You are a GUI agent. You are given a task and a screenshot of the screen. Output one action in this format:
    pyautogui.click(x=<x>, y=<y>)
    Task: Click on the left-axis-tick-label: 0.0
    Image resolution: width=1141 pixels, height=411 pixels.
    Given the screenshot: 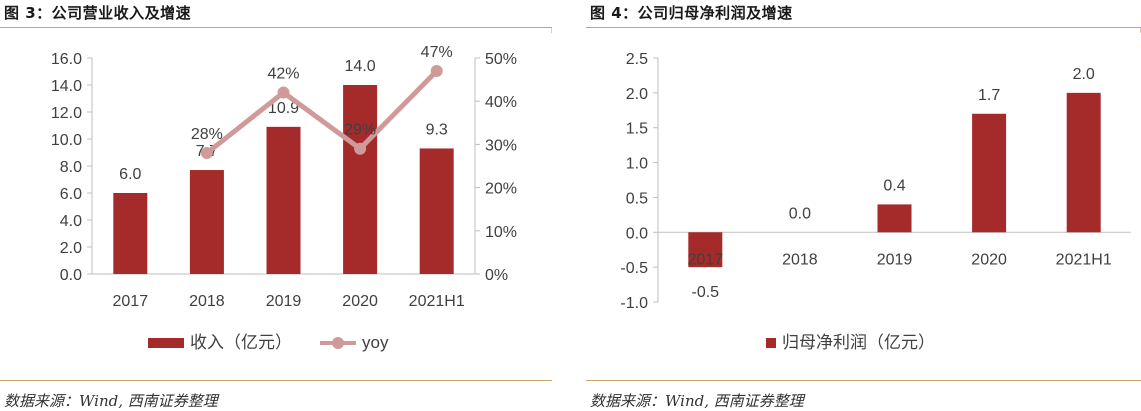 What is the action you would take?
    pyautogui.click(x=71, y=275)
    